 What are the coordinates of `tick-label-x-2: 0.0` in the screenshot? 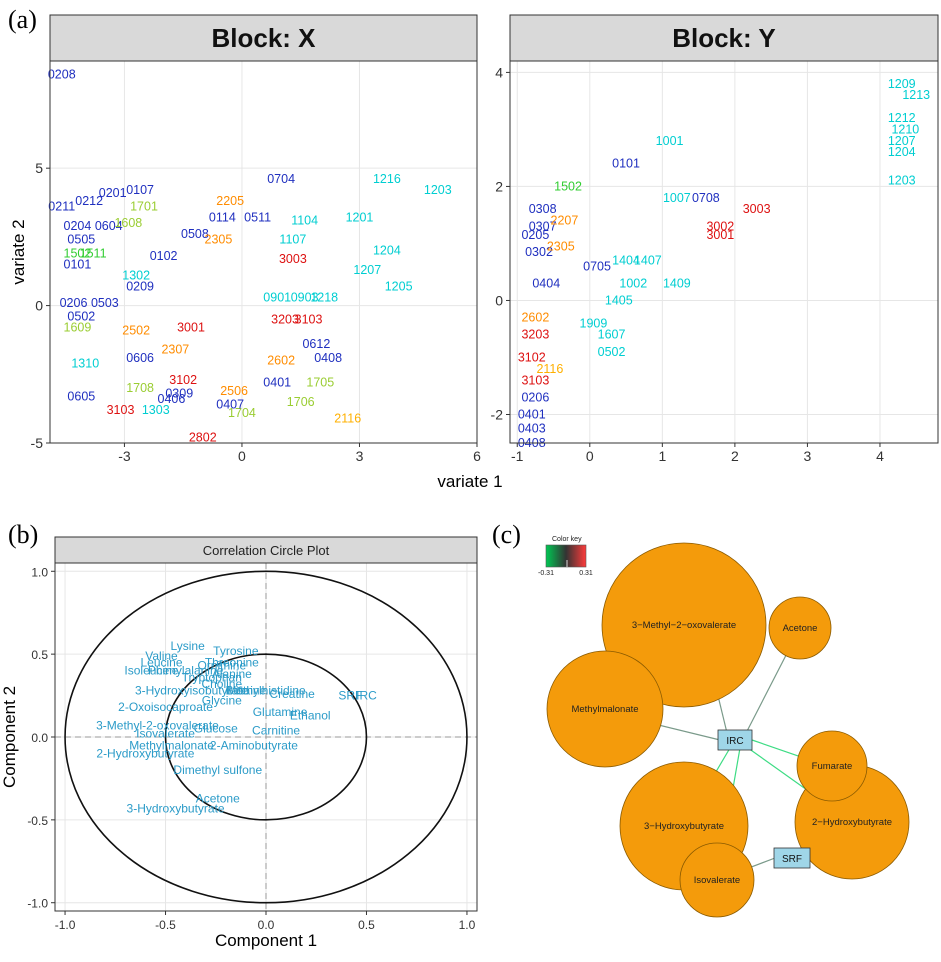 It's located at (266, 925).